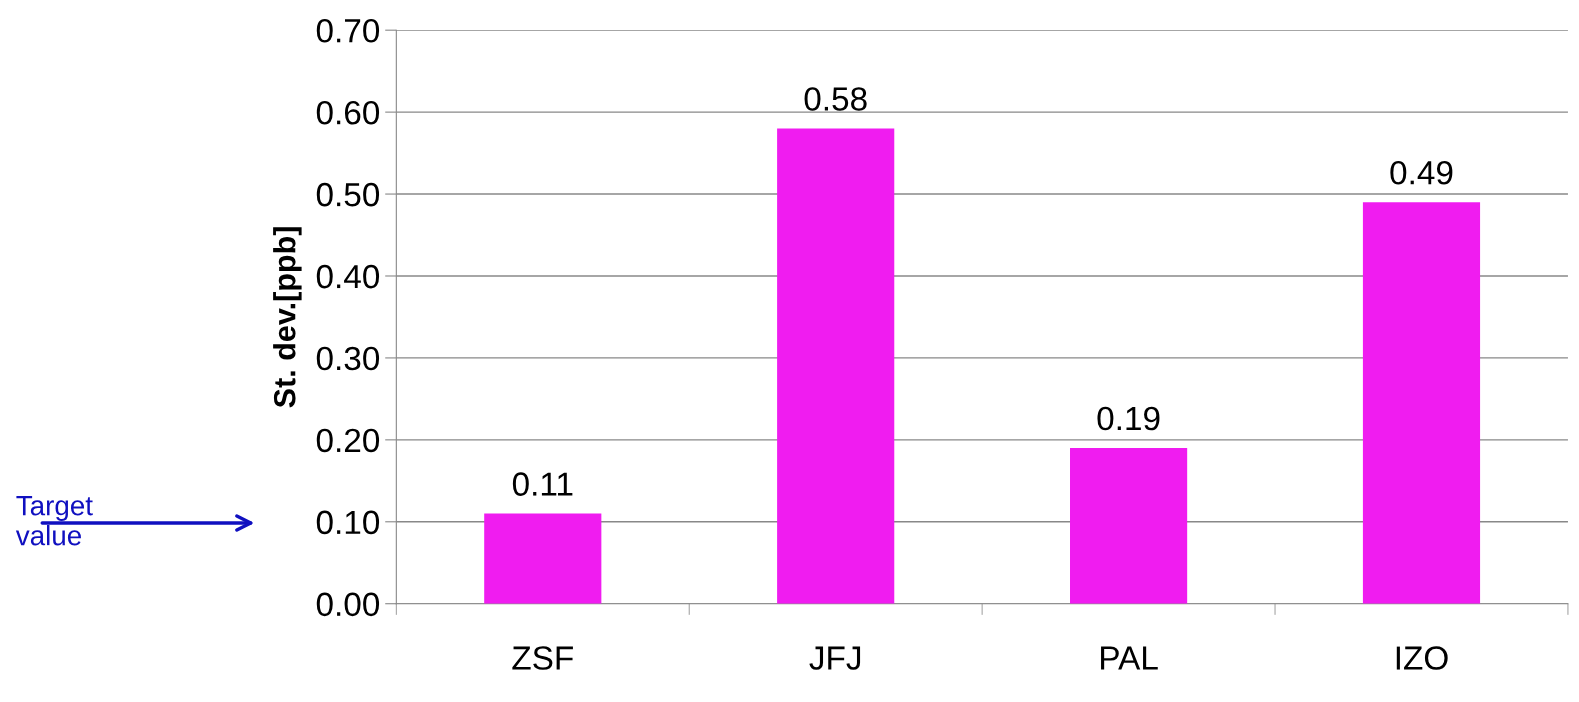 The width and height of the screenshot is (1579, 702). What do you see at coordinates (348, 522) in the screenshot?
I see `y-tick-label: 0.10` at bounding box center [348, 522].